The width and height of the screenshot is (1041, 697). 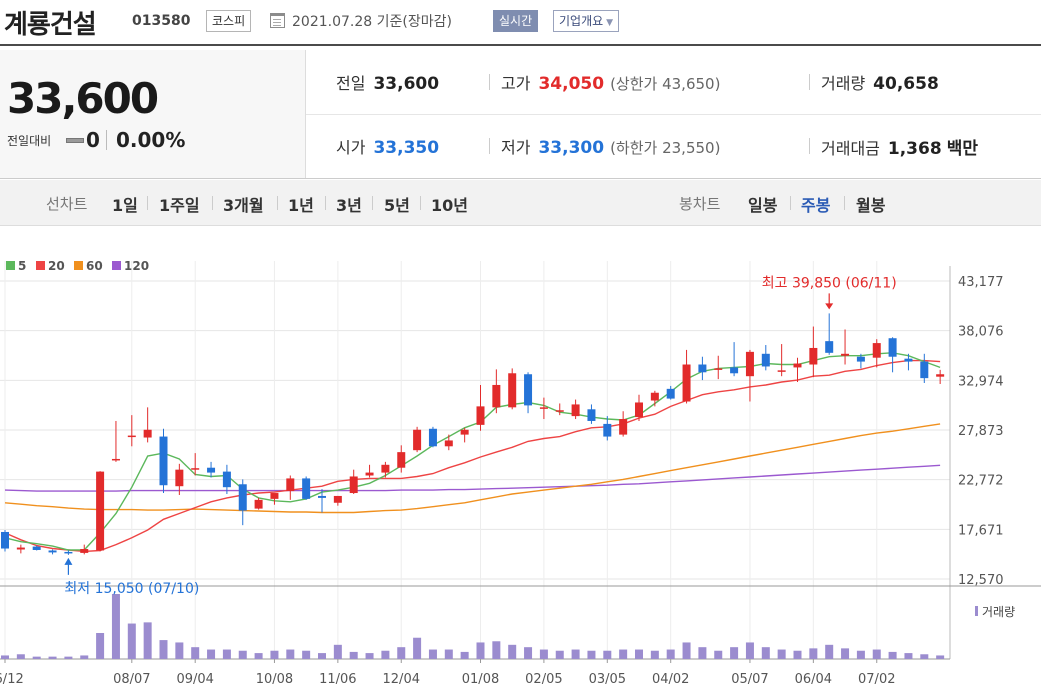 What do you see at coordinates (301, 205) in the screenshot?
I see `period-1y: 1년` at bounding box center [301, 205].